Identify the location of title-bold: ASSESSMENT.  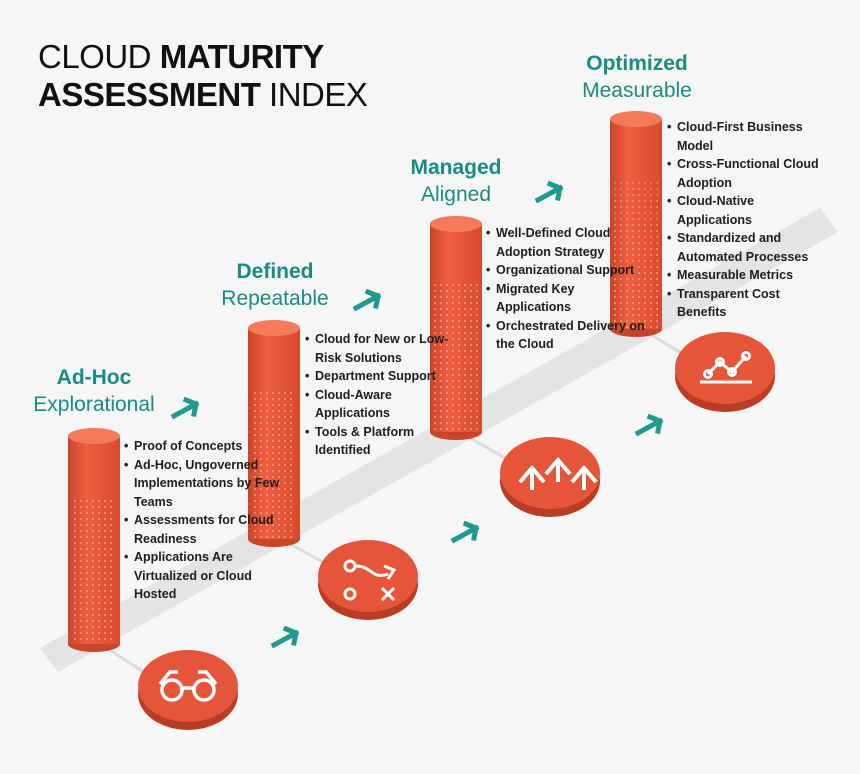
(149, 94).